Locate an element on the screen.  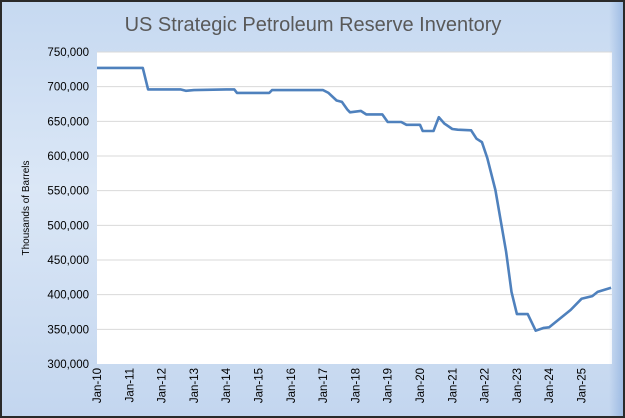
y-tick-label: 300,000 is located at coordinates (68, 365).